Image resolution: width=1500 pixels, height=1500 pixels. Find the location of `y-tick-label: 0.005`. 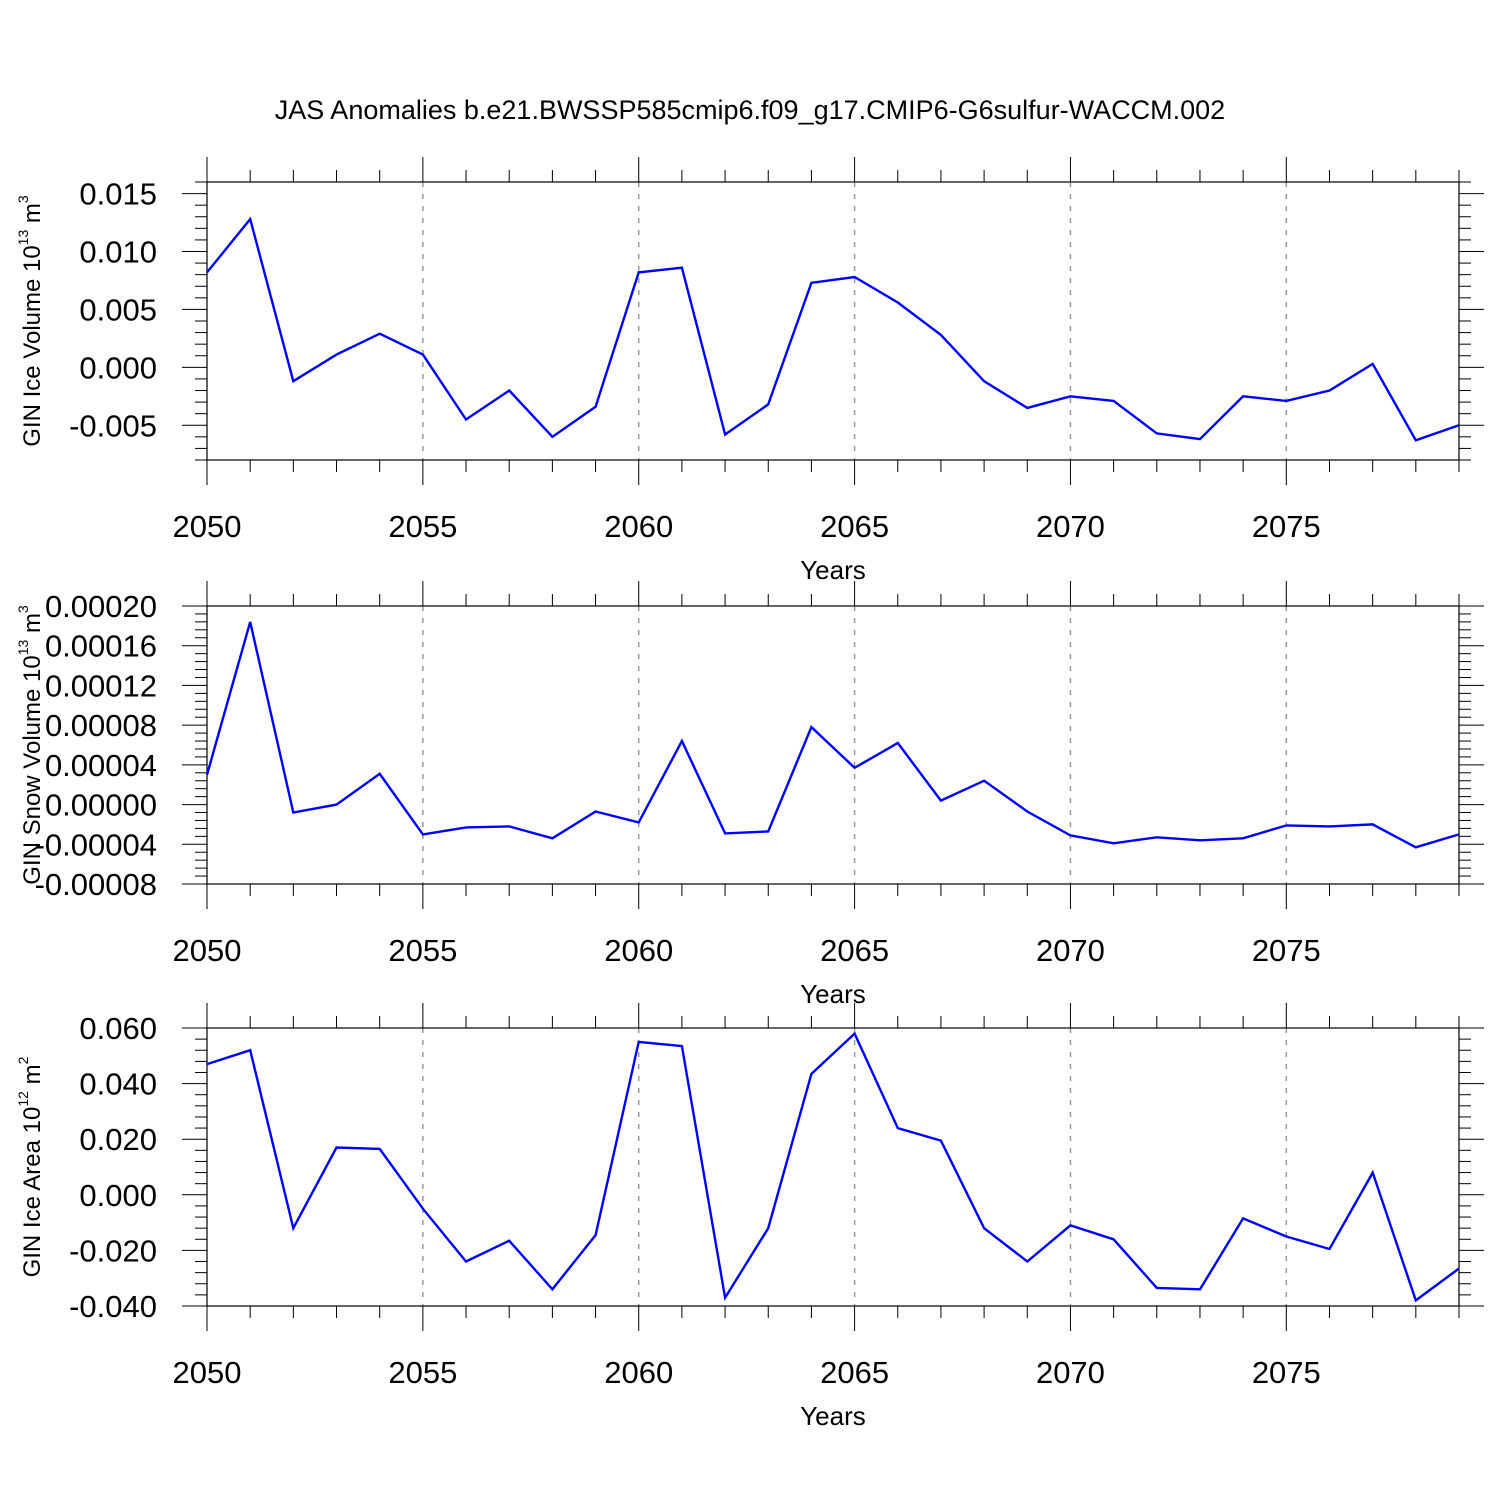

y-tick-label: 0.005 is located at coordinates (118, 309).